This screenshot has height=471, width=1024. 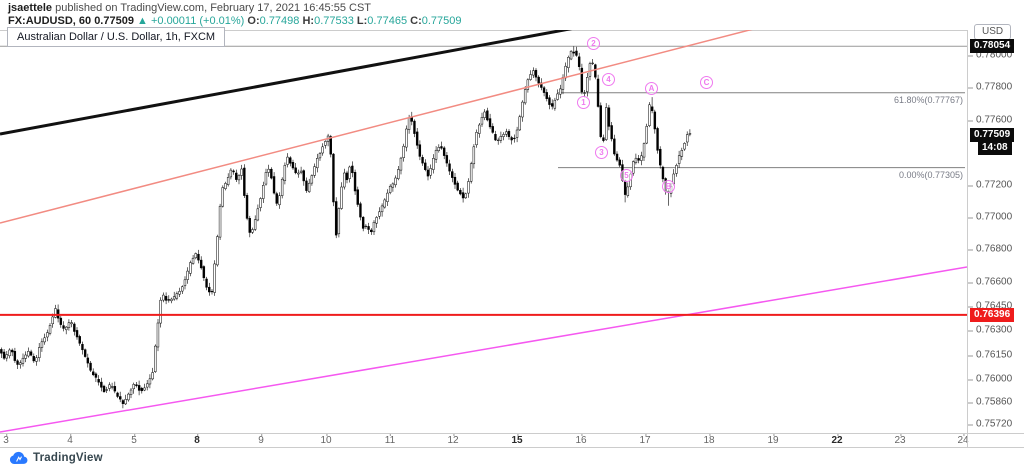 What do you see at coordinates (651, 88) in the screenshot?
I see `wave-label-A: A` at bounding box center [651, 88].